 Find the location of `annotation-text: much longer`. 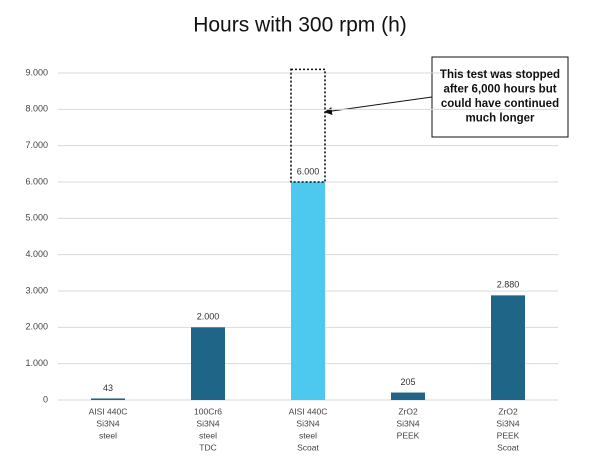

annotation-text: much longer is located at coordinates (500, 119).